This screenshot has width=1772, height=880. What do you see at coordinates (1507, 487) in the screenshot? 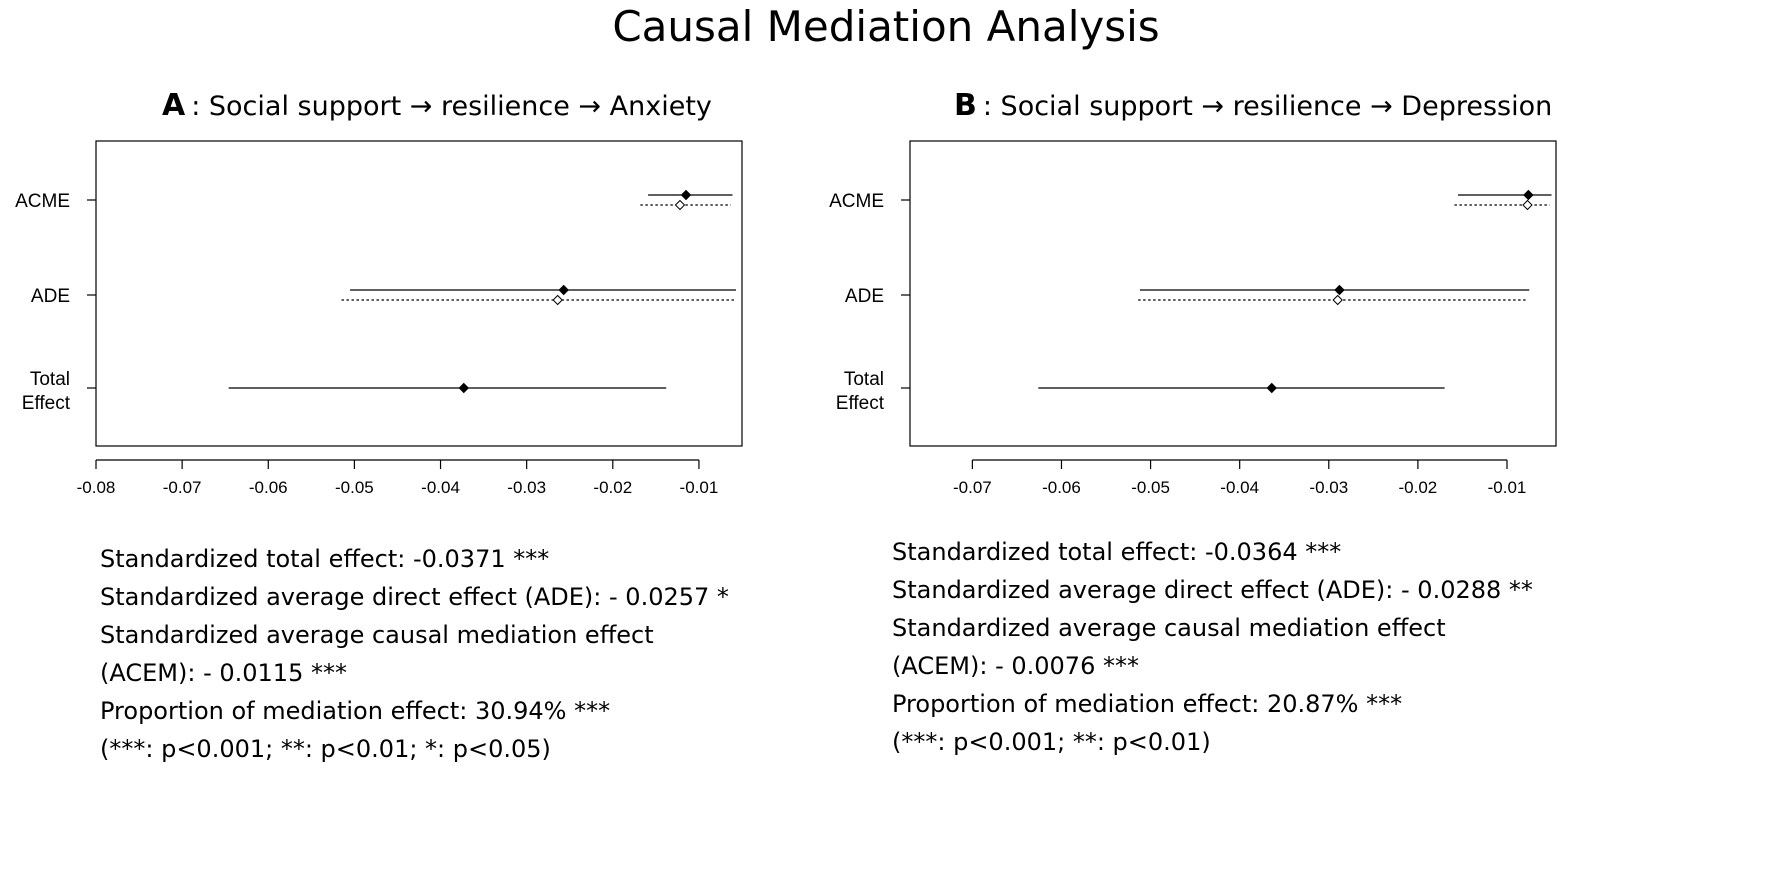
I see `panel-b-x-tick-label: -0.01` at bounding box center [1507, 487].